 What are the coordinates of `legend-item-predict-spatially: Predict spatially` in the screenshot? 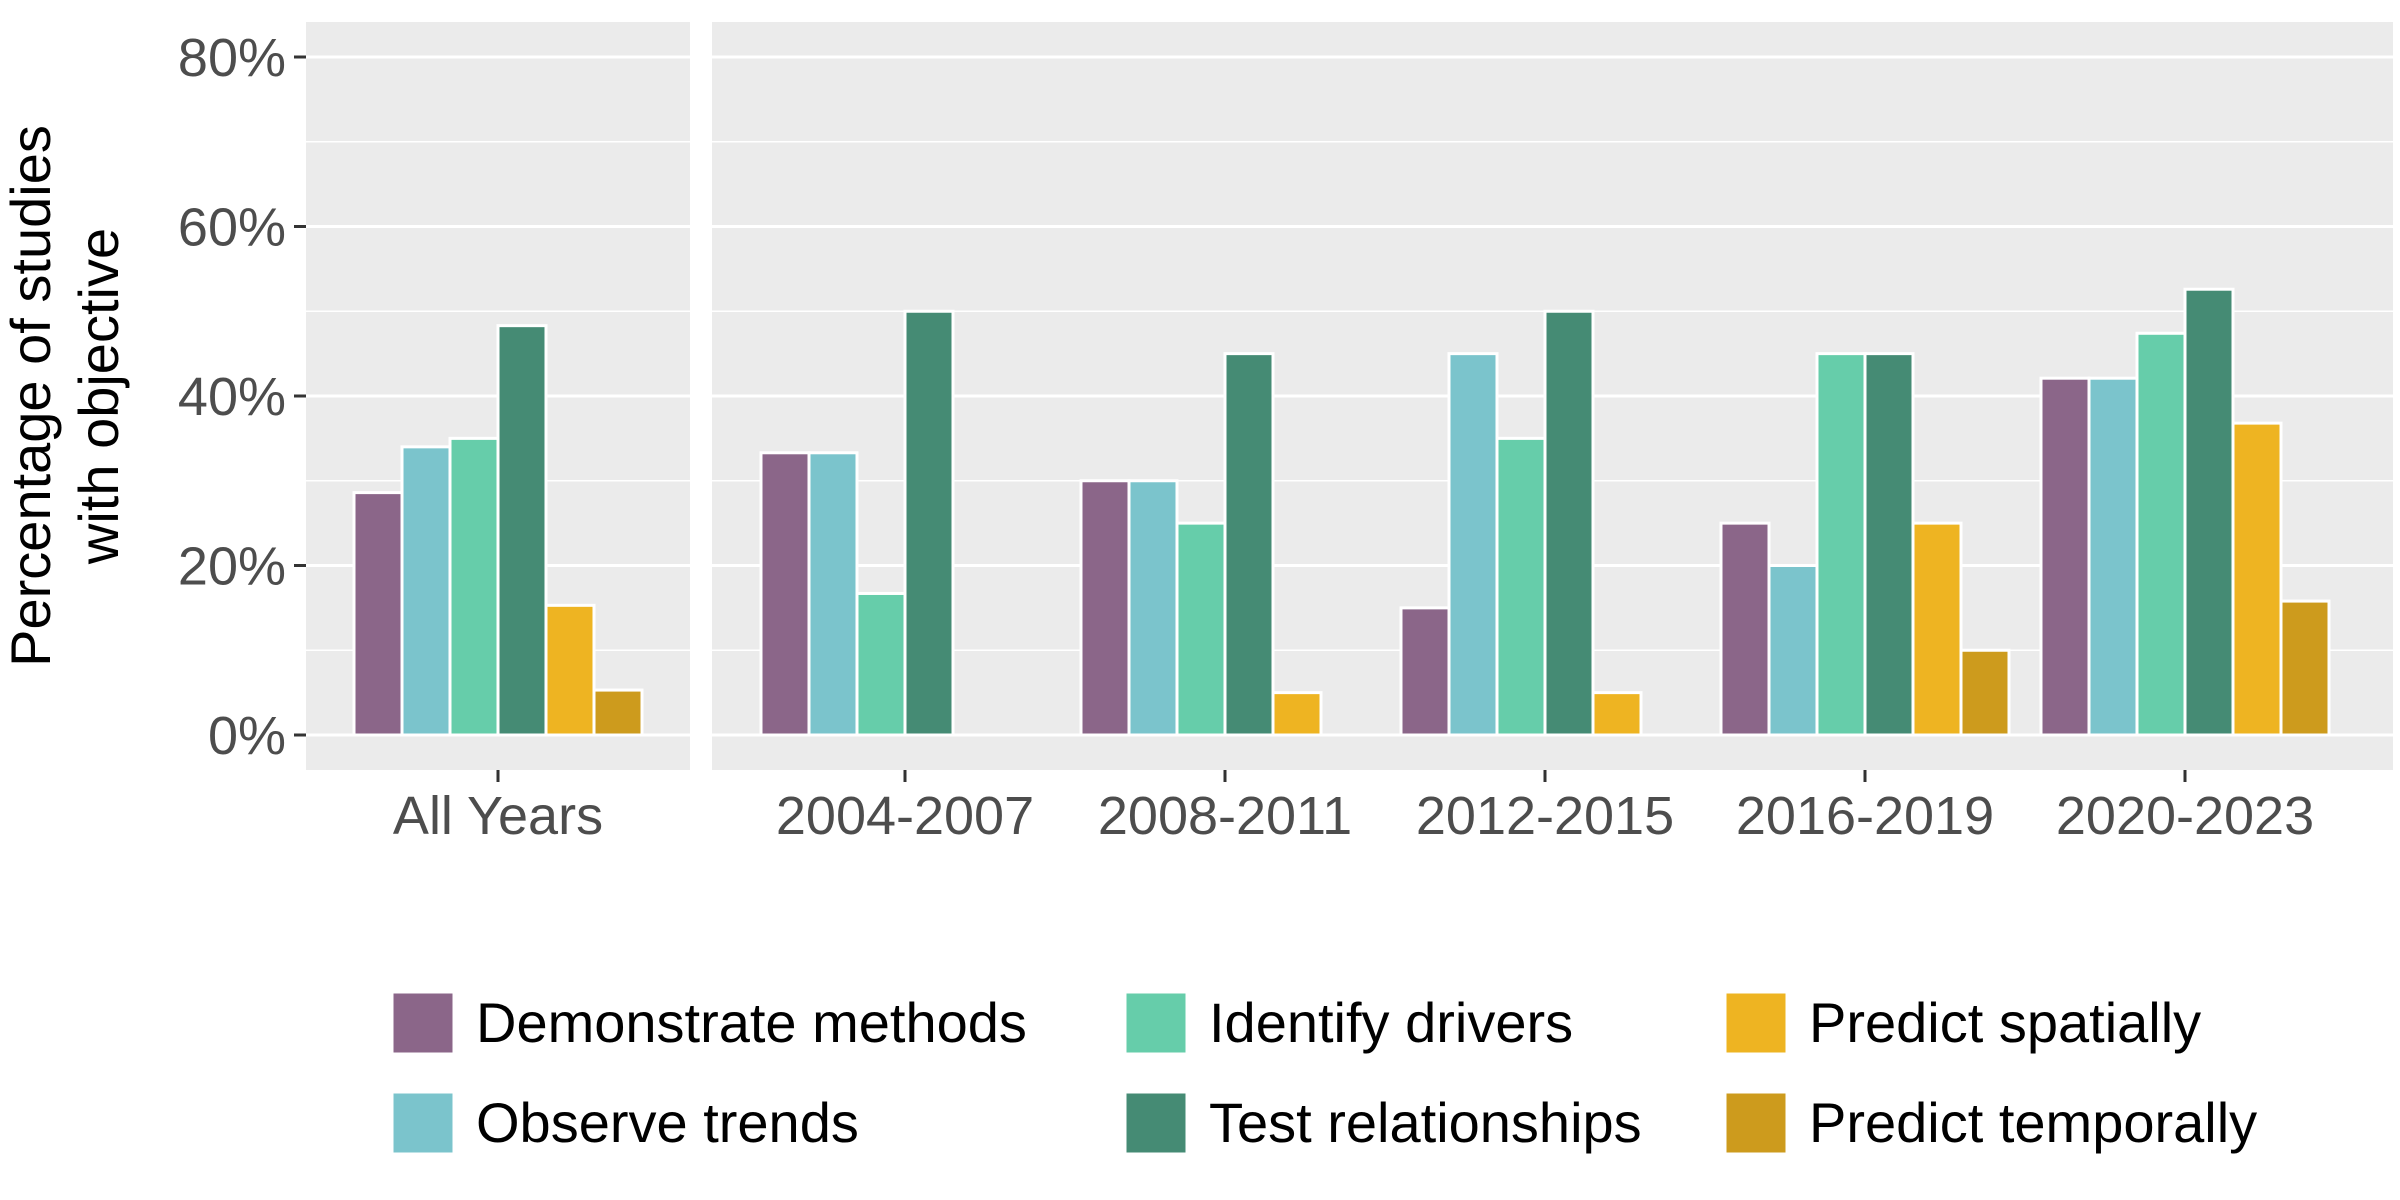 It's located at (1962, 1023).